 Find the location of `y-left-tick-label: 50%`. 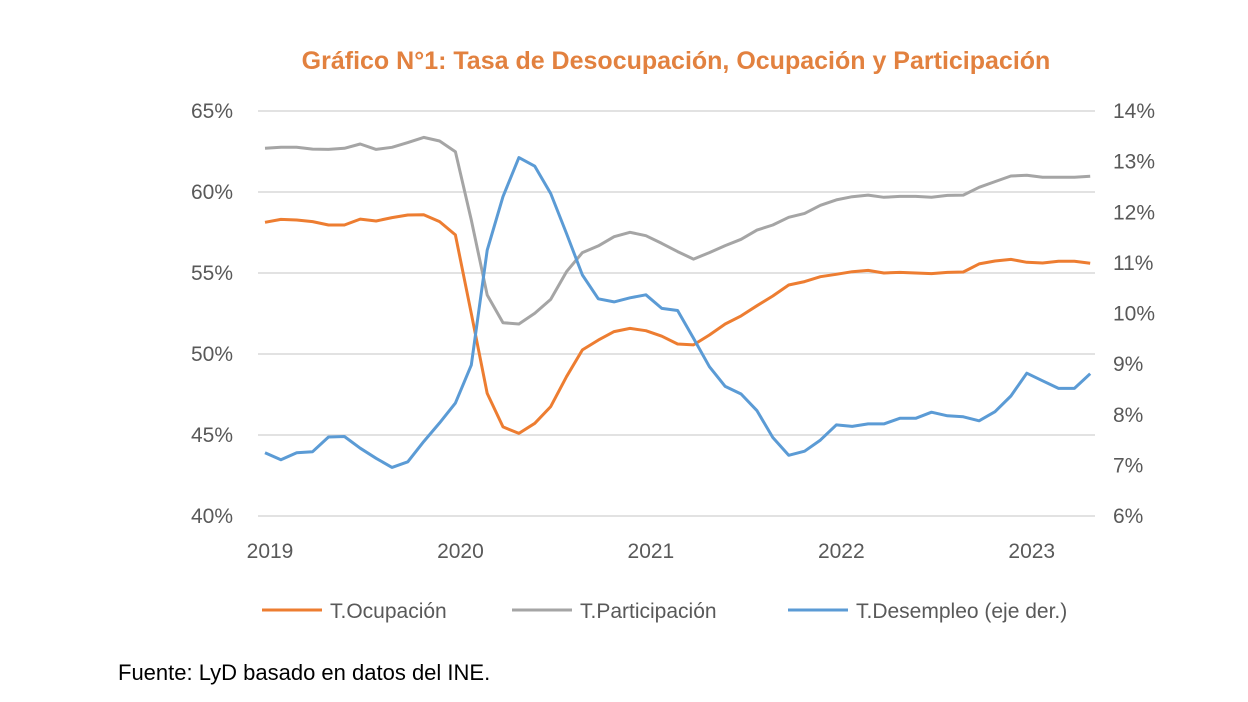

y-left-tick-label: 50% is located at coordinates (212, 354).